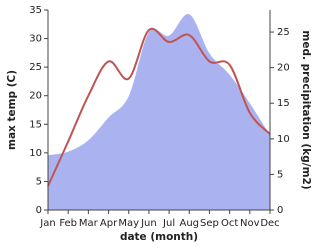 The width and height of the screenshot is (320, 251). I want to click on y2-tick-label: 20, so click(283, 68).